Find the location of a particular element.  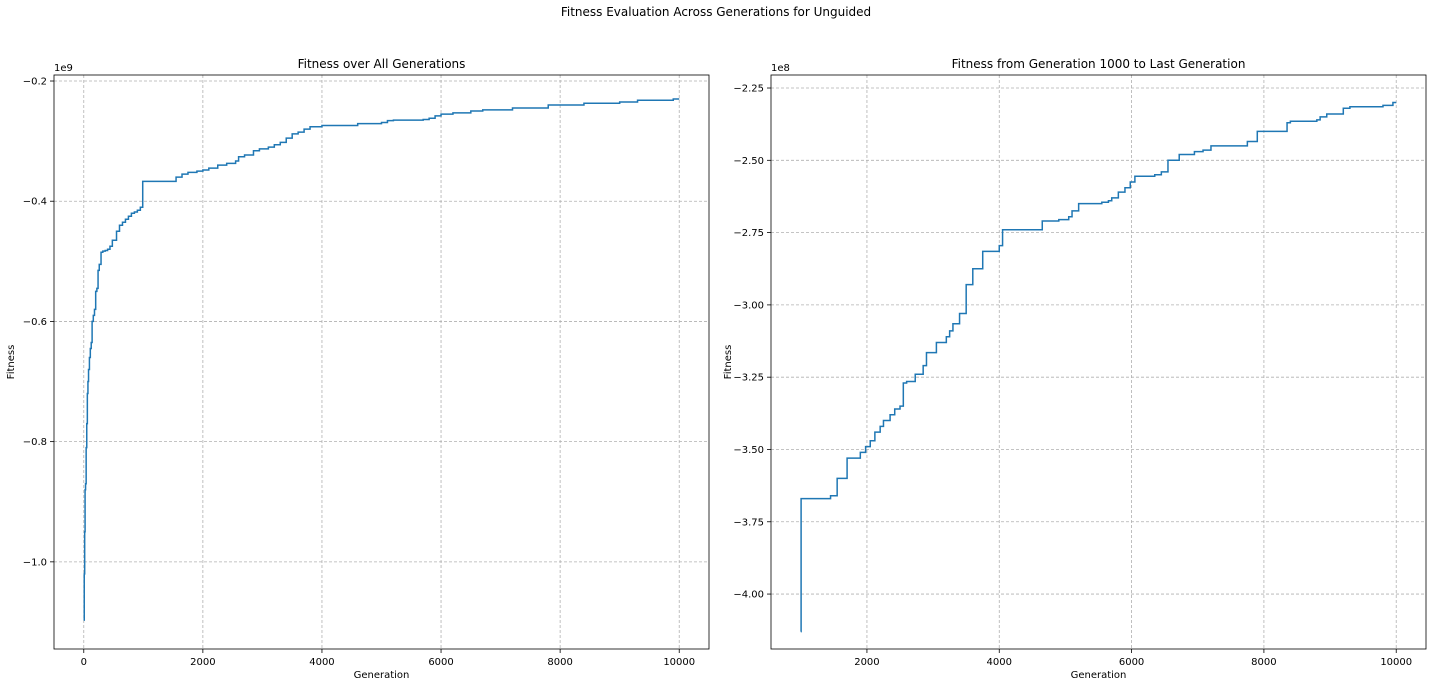

y-offset-text: 1e8 is located at coordinates (780, 68).